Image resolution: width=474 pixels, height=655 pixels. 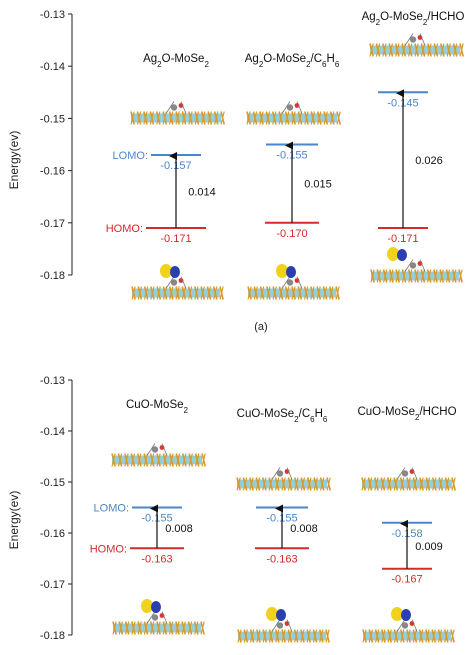 What do you see at coordinates (155, 405) in the screenshot?
I see `title-text: CuO-MoSe` at bounding box center [155, 405].